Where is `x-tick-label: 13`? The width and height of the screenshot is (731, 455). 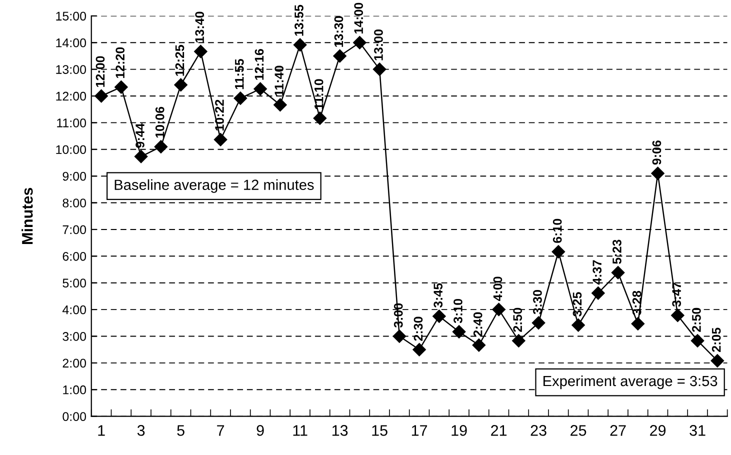 x-tick-label: 13 is located at coordinates (340, 430).